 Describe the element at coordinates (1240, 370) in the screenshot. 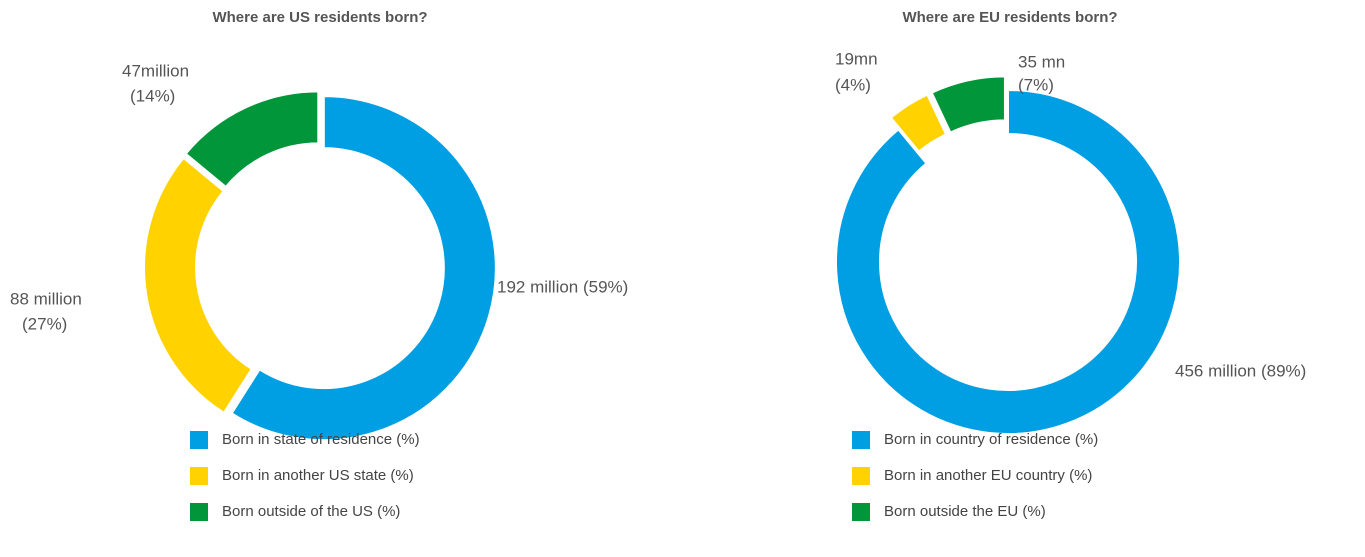

I see `data-label: 456 million (89%)` at that location.